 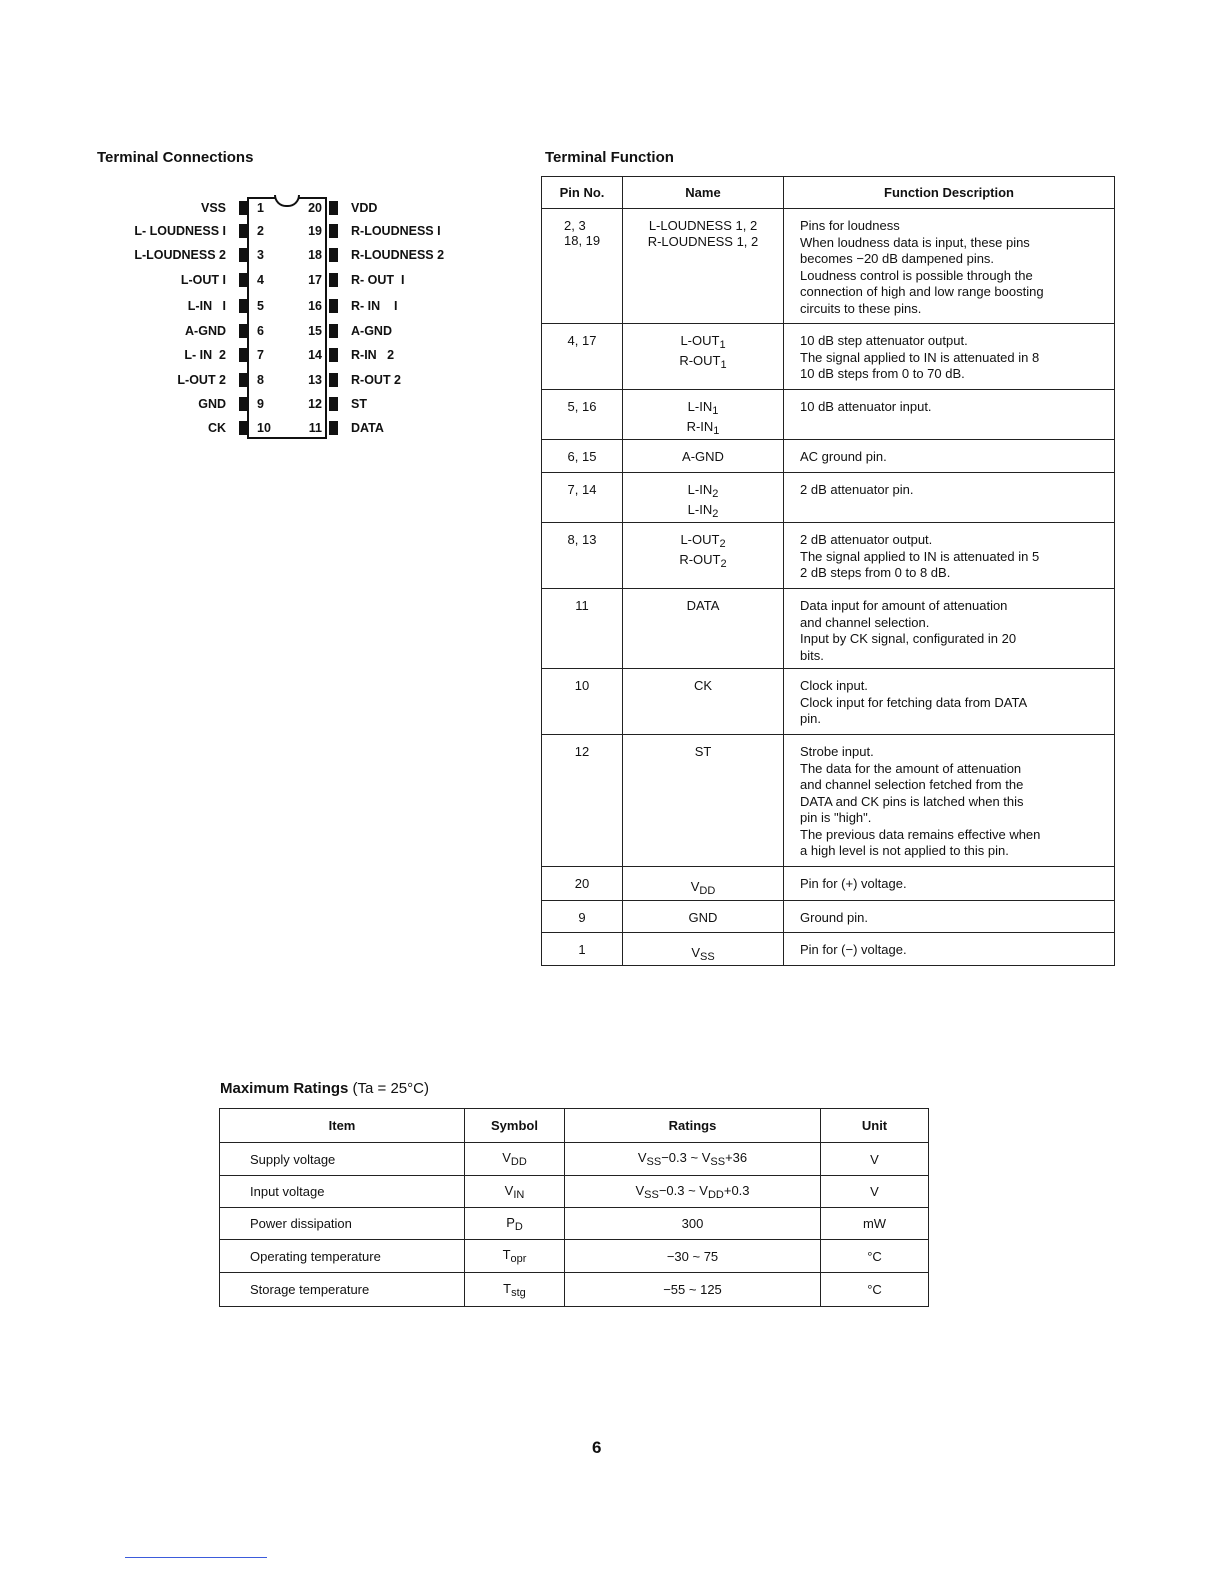 I want to click on pin-name: VDD, so click(x=703, y=889).